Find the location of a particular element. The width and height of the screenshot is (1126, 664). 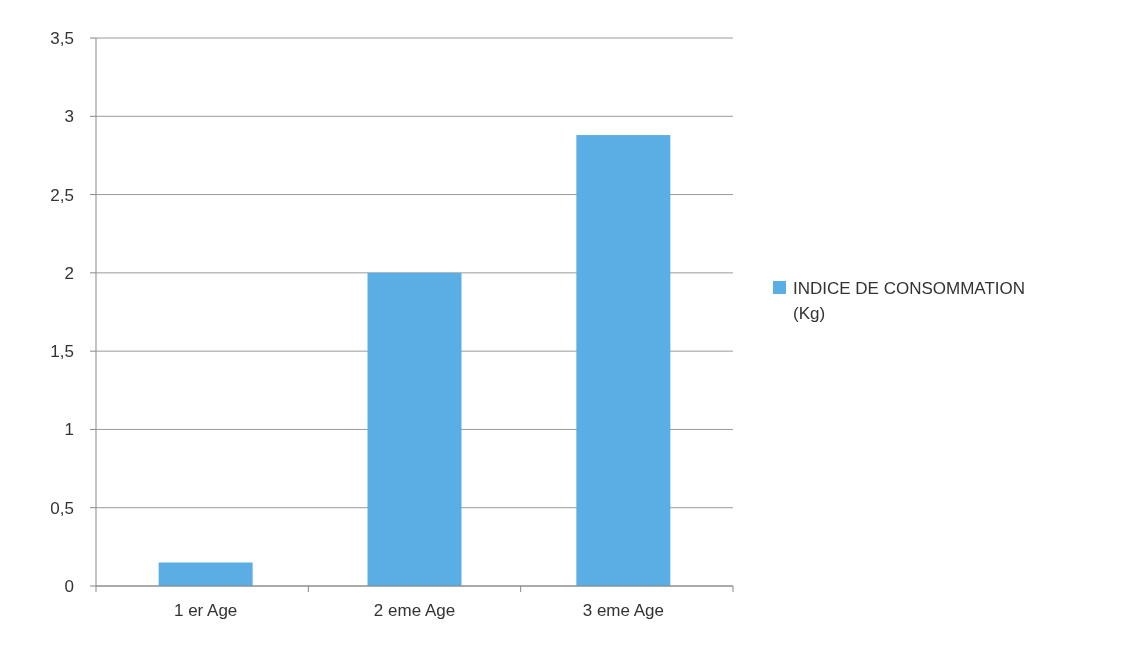

y-tick-label: 0 is located at coordinates (69, 586).